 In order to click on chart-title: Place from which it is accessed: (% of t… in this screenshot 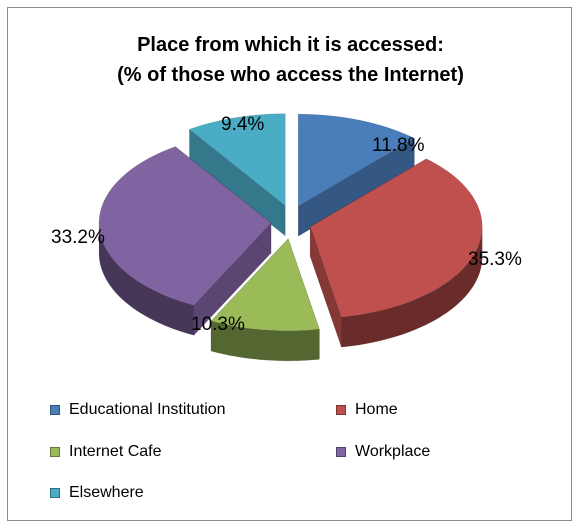, I will do `click(290, 60)`.